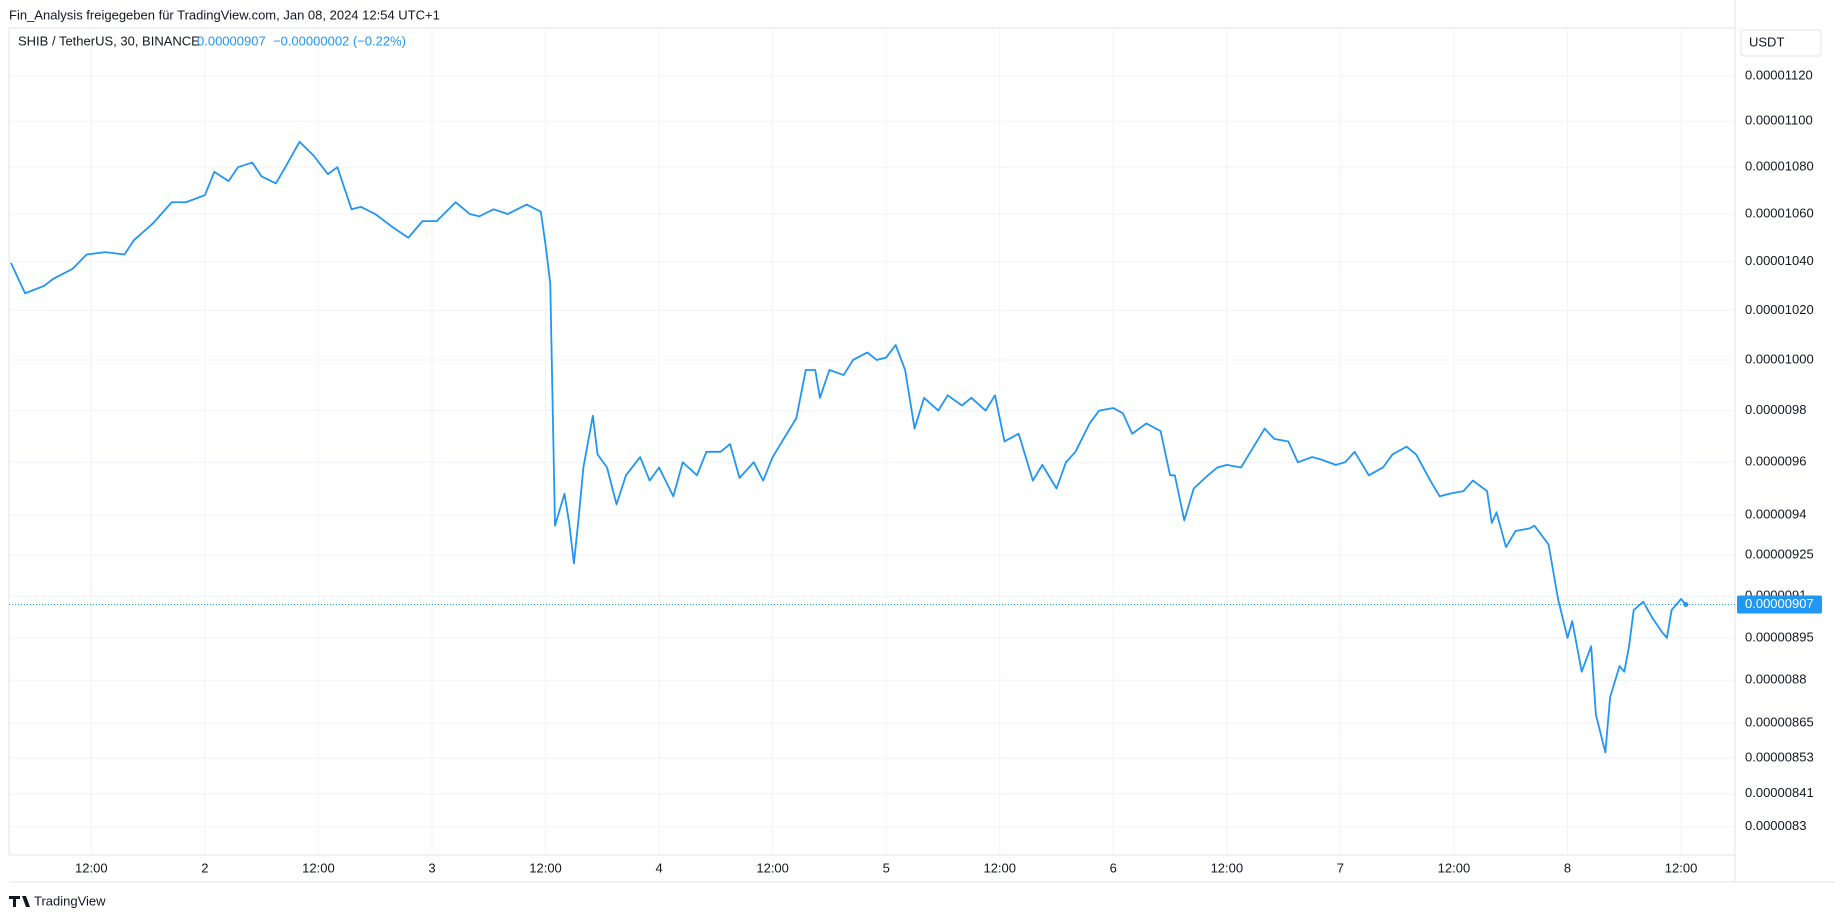  Describe the element at coordinates (1779, 722) in the screenshot. I see `y-tick-label: 0.00000865` at that location.